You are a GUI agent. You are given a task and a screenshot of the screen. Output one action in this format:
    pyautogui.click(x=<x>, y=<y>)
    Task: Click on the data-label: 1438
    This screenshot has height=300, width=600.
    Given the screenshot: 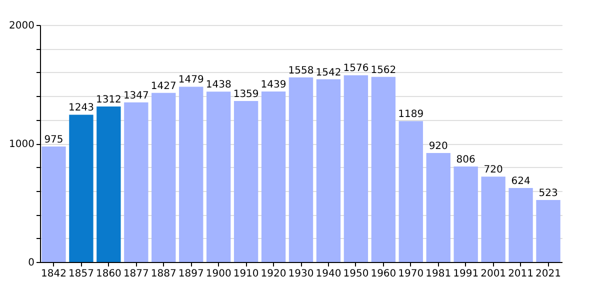 What is the action you would take?
    pyautogui.click(x=219, y=85)
    